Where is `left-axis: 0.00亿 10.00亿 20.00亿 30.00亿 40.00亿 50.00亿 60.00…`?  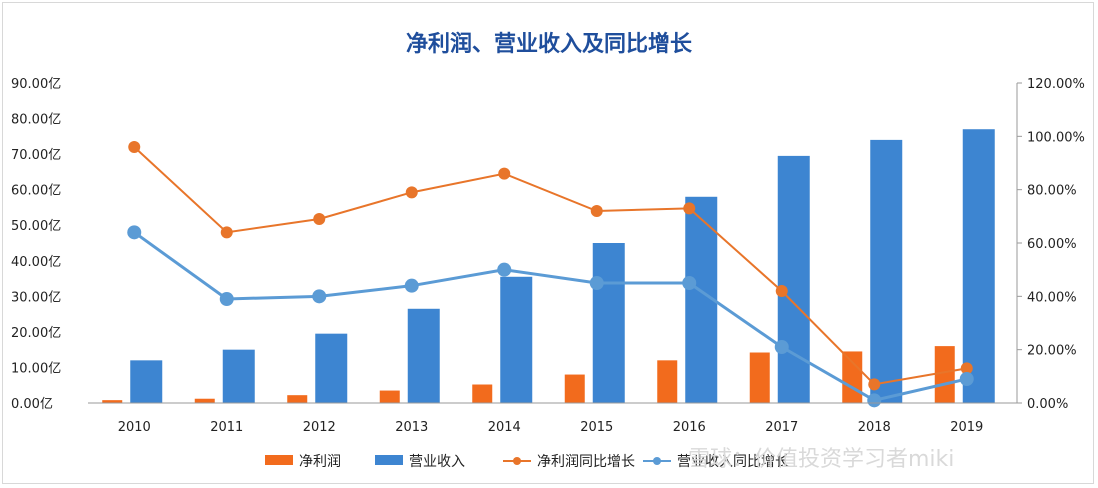
left-axis: 0.00亿 10.00亿 20.00亿 30.00亿 40.00亿 50.00亿 60.00… is located at coordinates (36, 244).